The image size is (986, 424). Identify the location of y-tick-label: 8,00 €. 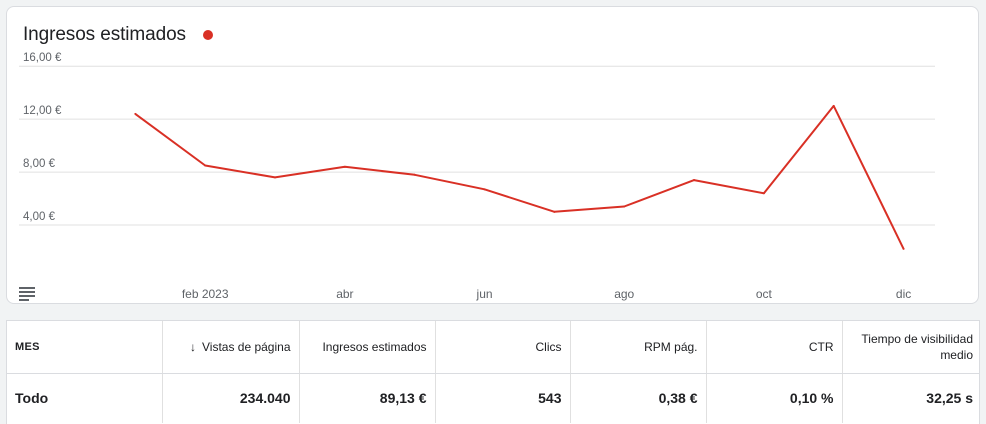
(39, 164).